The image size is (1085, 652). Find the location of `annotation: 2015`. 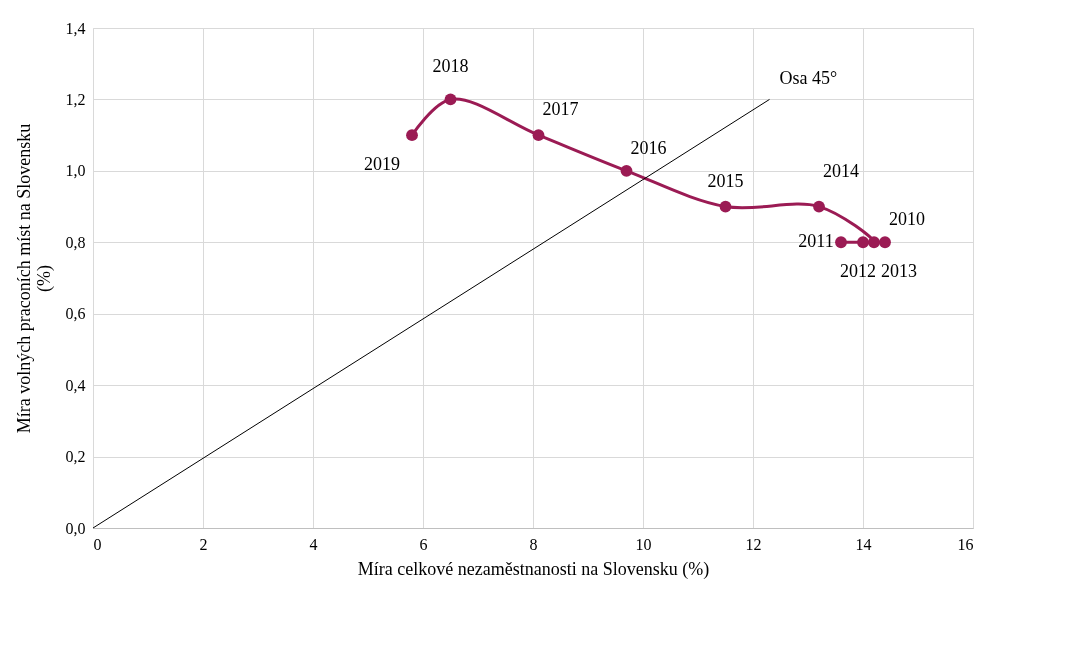

annotation: 2015 is located at coordinates (725, 180).